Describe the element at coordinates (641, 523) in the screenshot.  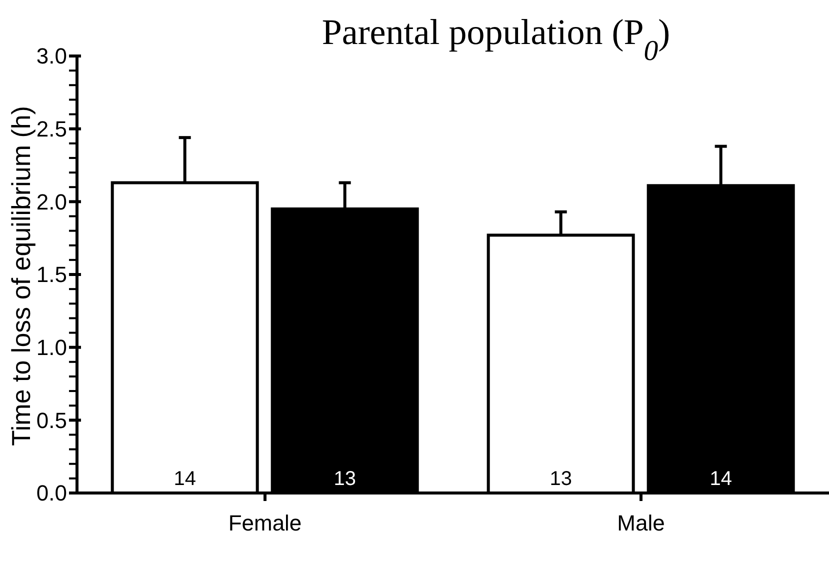
I see `x-tick-label: Male` at that location.